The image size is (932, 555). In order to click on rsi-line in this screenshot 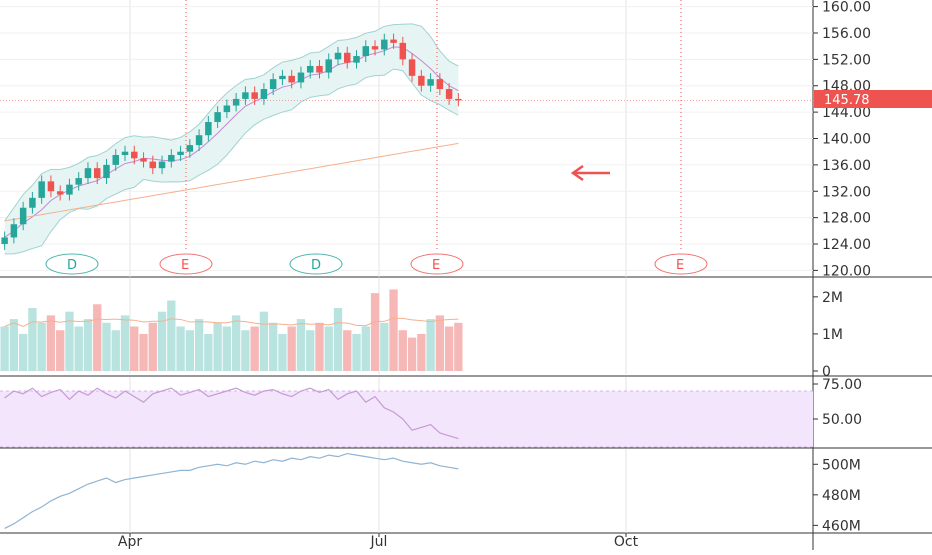, I will do `click(231, 413)`.